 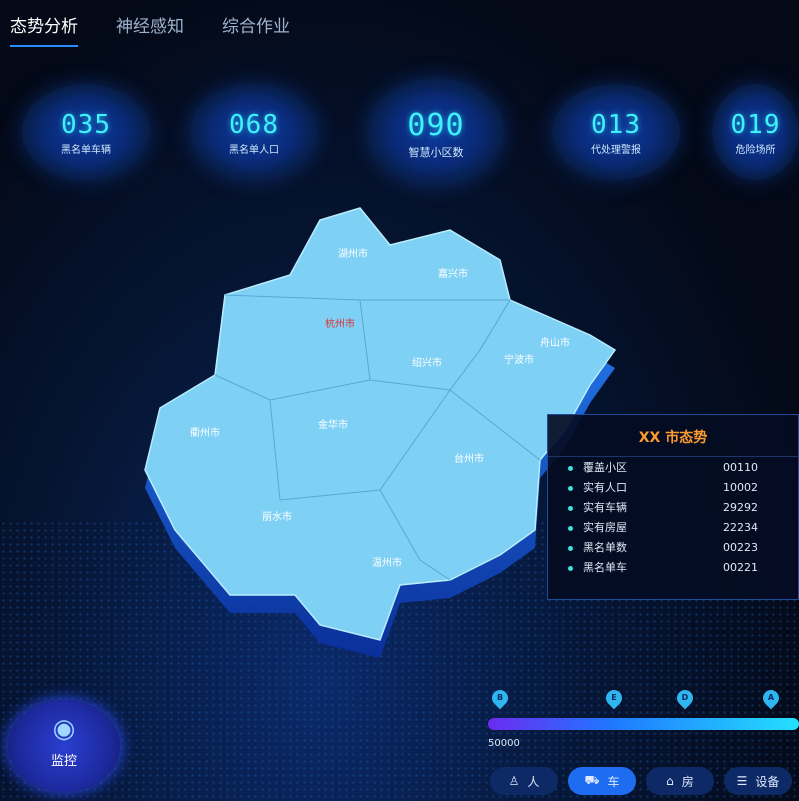 I want to click on stat-label: 黑名单车辆, so click(x=86, y=150).